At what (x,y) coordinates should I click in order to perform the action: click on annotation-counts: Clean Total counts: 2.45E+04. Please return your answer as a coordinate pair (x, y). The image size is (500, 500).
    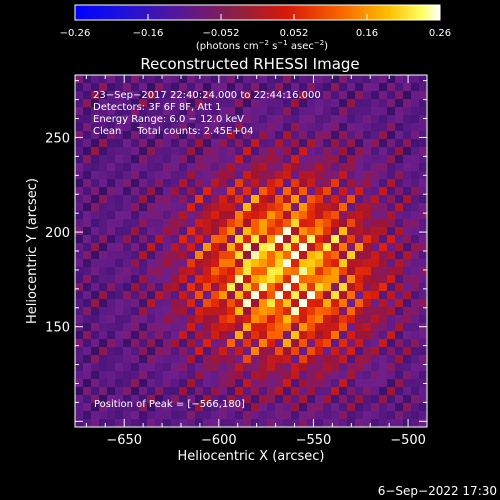
    Looking at the image, I should click on (173, 131).